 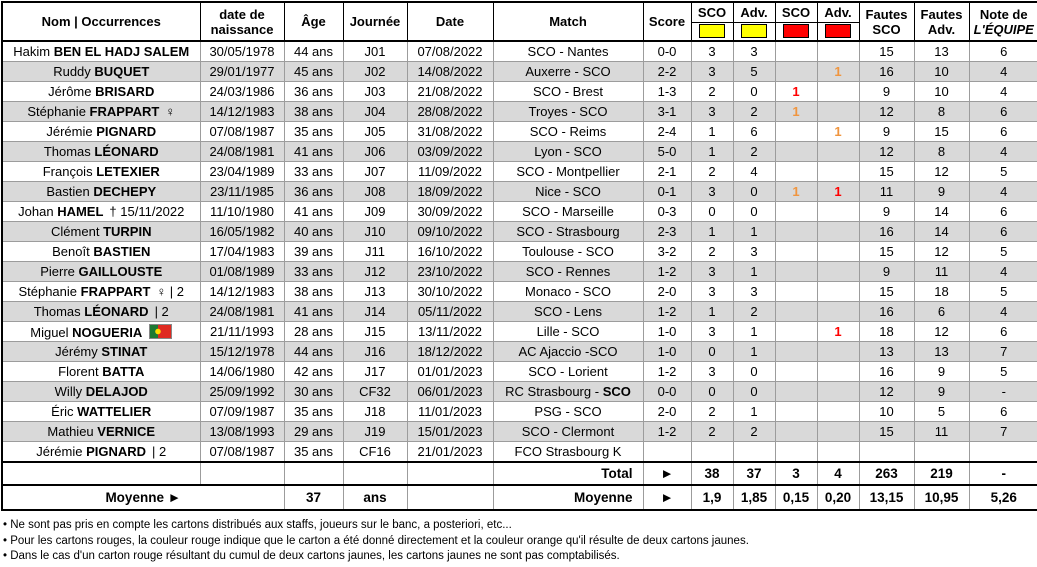 What do you see at coordinates (450, 151) in the screenshot?
I see `match-date-cell: 03/09/2022` at bounding box center [450, 151].